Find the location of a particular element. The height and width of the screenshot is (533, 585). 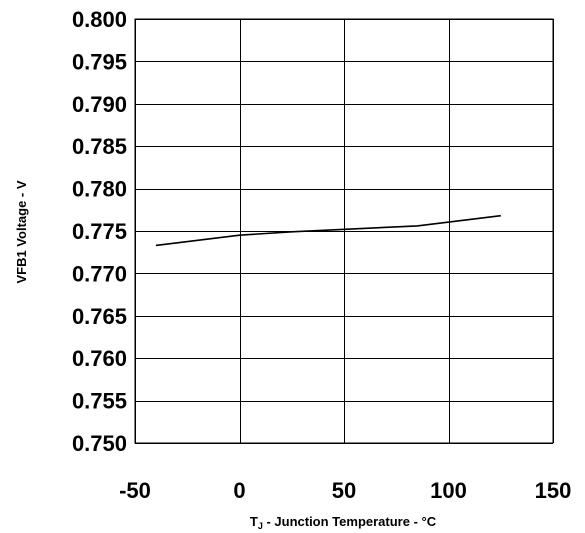

y-tick-label: 0.770 is located at coordinates (99, 273).